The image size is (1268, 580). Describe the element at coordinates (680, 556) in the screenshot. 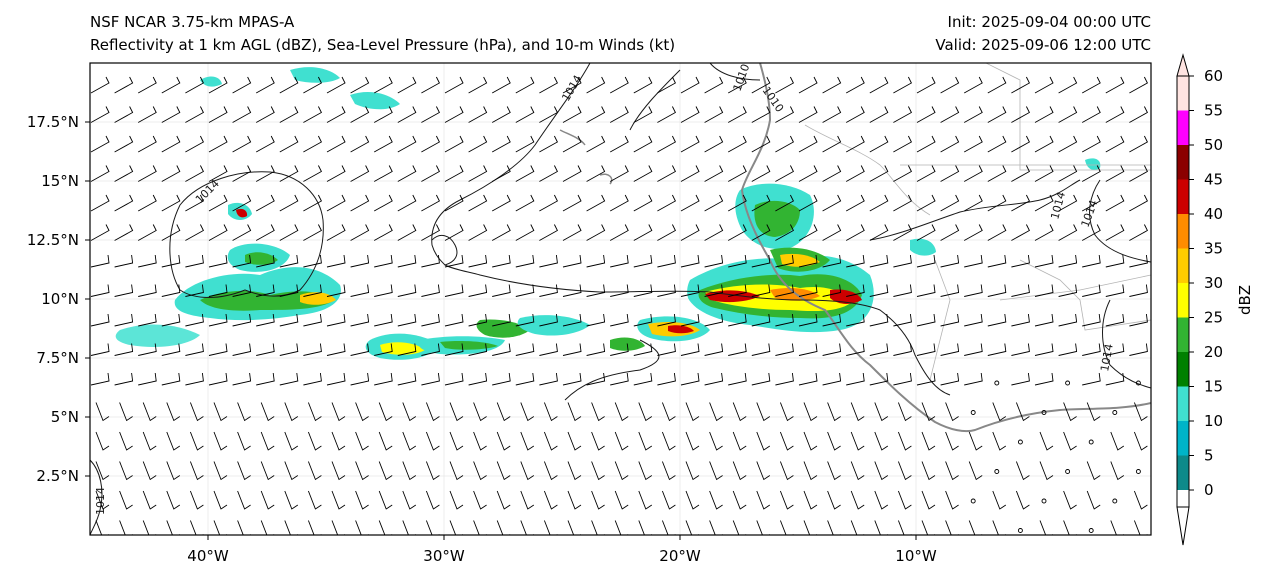

I see `lon-tick-label: 20°W` at that location.